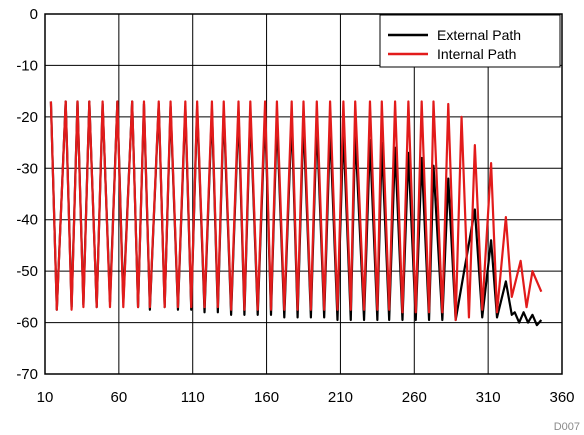  What do you see at coordinates (561, 397) in the screenshot?
I see `x-tick-label: 360` at bounding box center [561, 397].